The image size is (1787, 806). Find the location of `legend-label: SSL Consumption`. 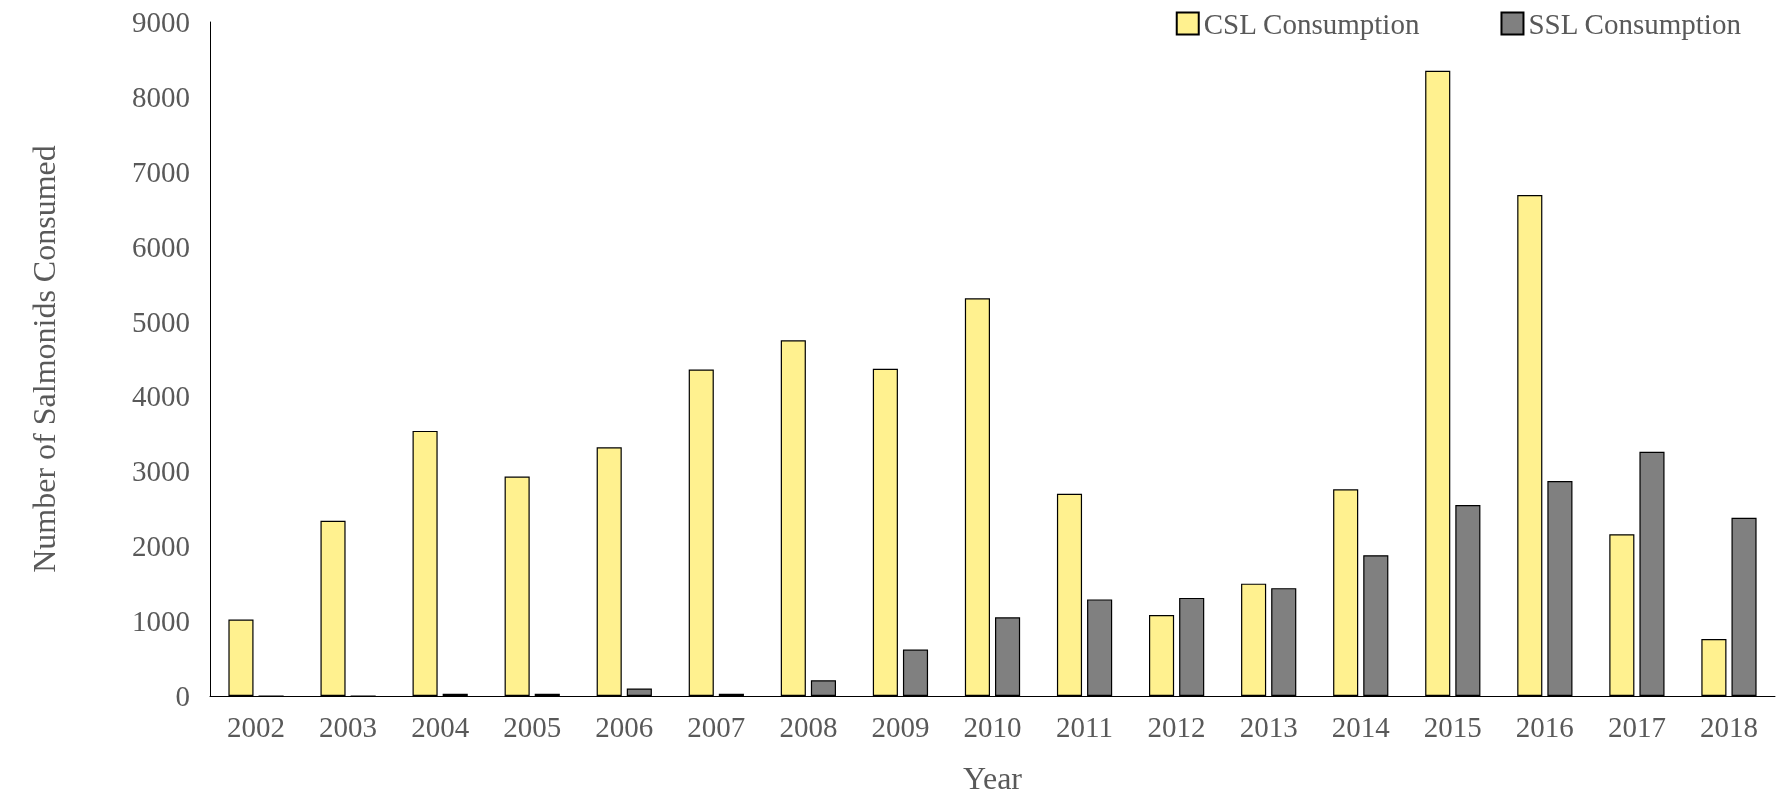

legend-label: SSL Consumption is located at coordinates (1635, 23).